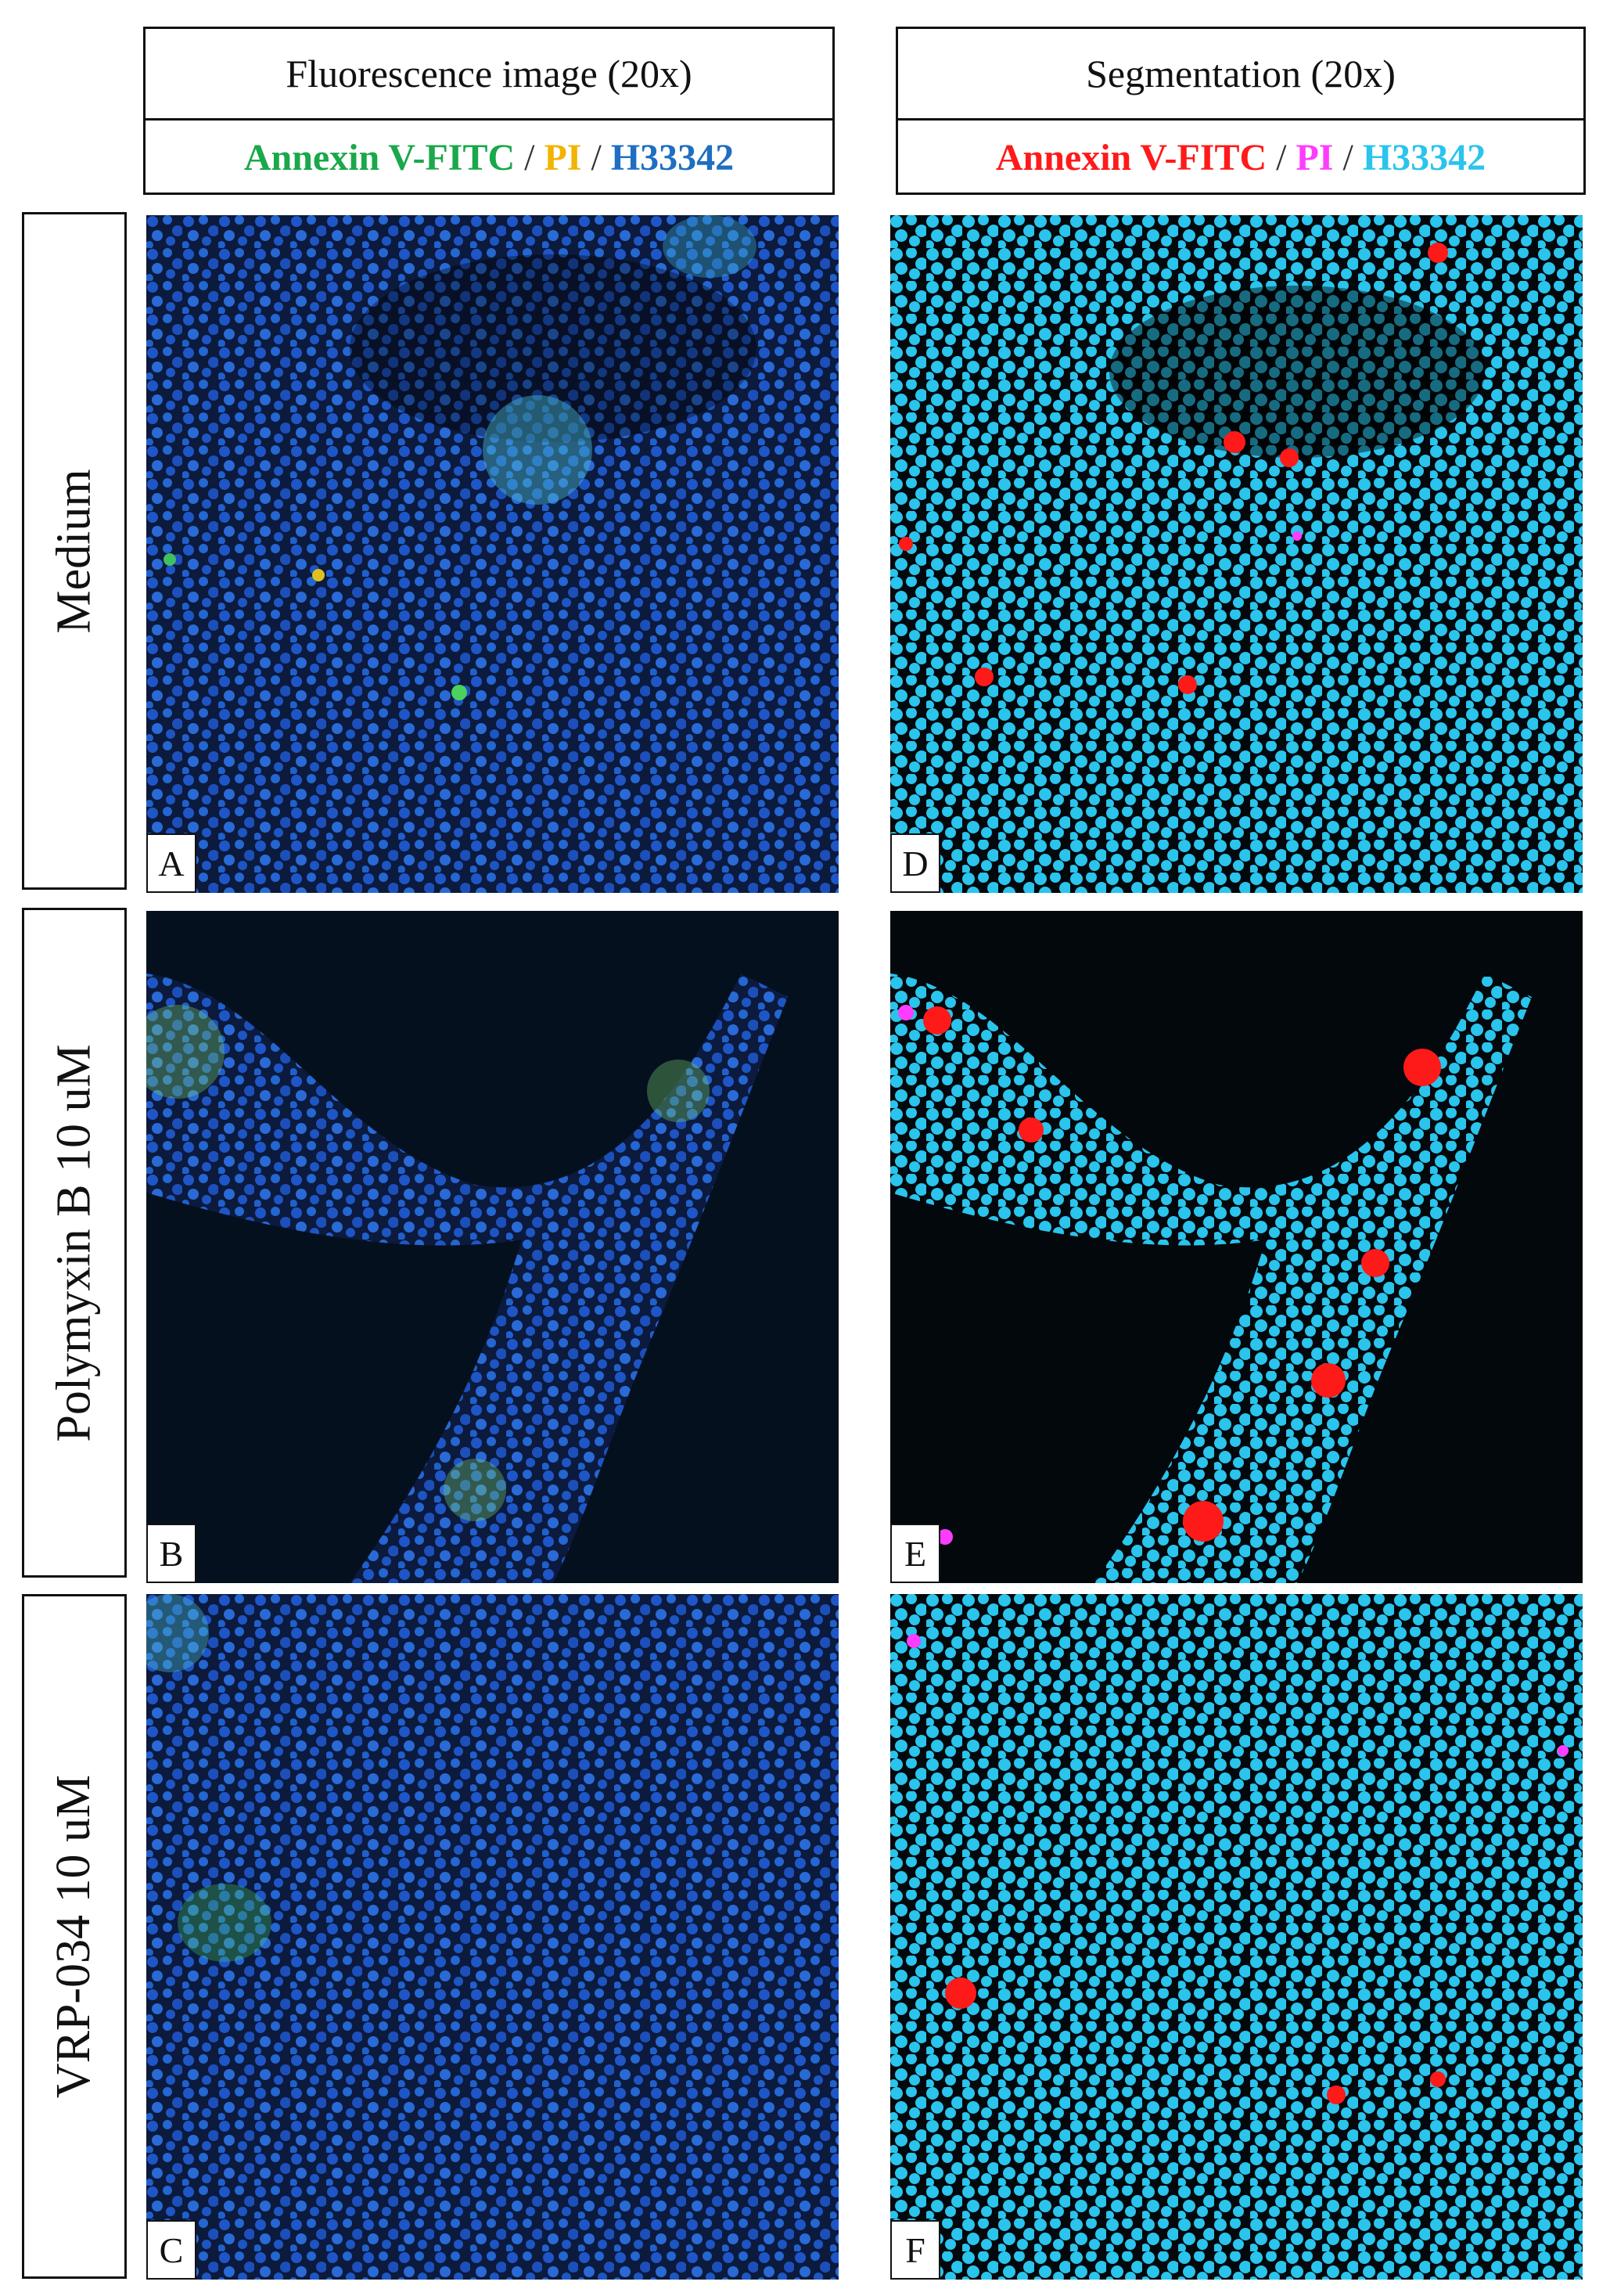 The image size is (1610, 2296). Describe the element at coordinates (915, 863) in the screenshot. I see `panel-letter: D` at that location.